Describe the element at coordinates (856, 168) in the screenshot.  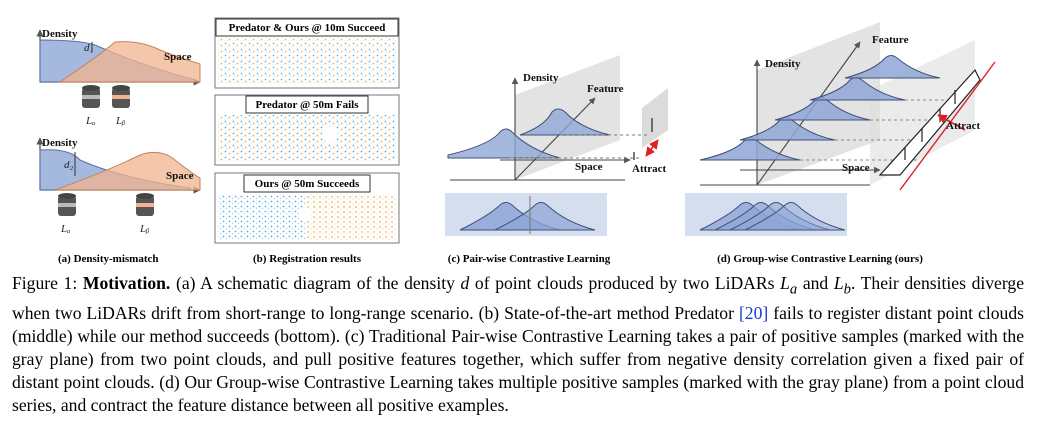
I see `panel-d-space-label: Space` at that location.